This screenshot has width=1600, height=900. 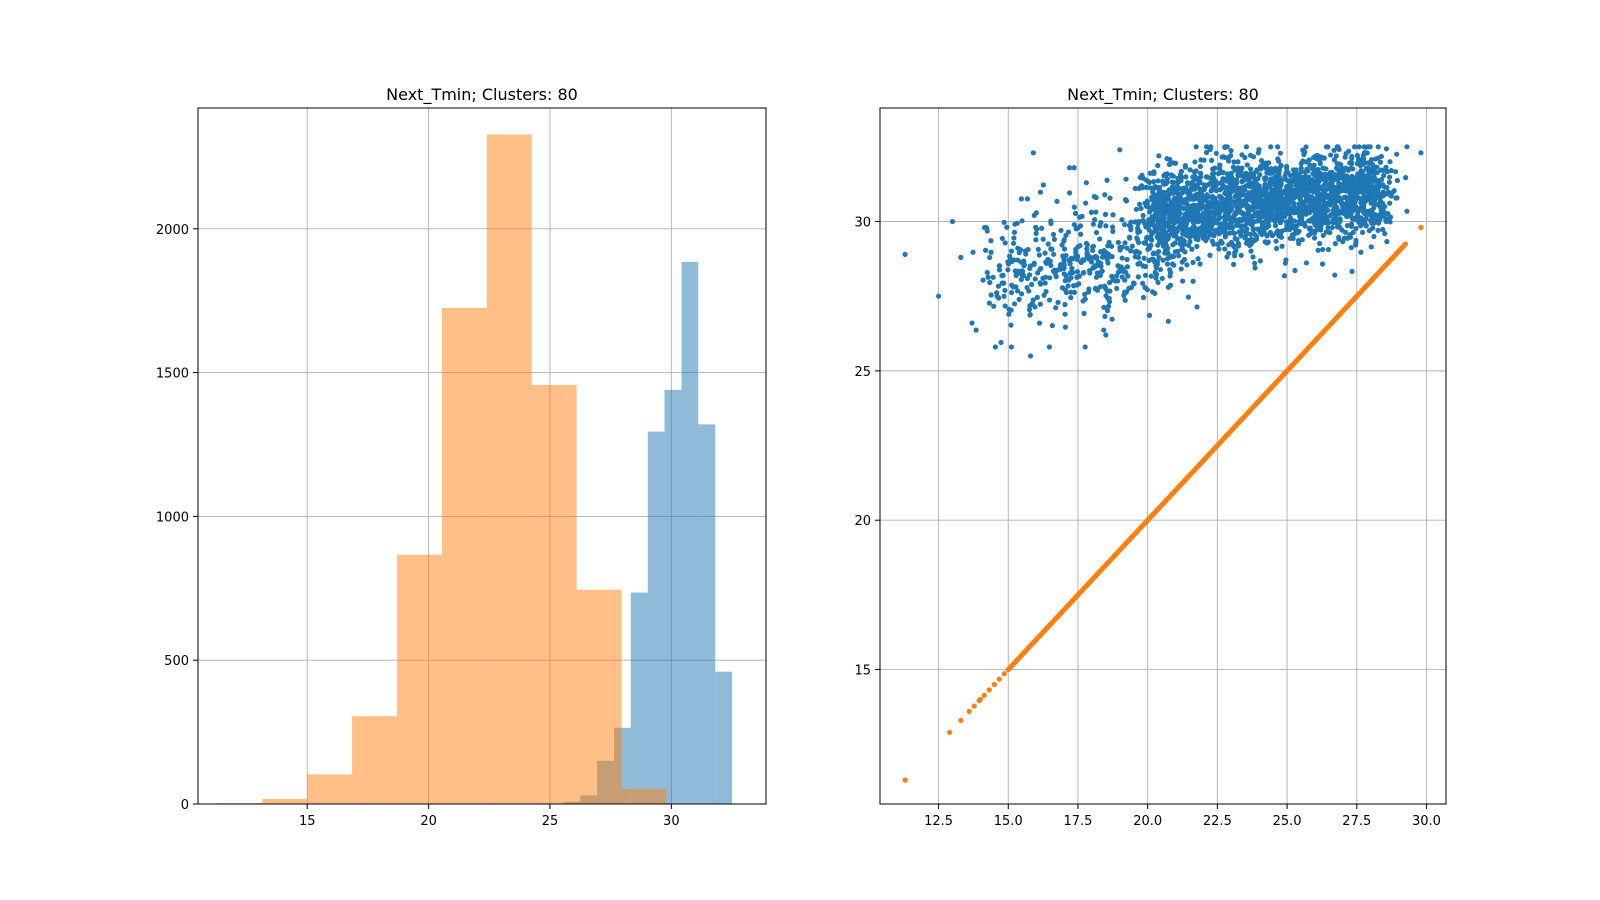 I want to click on scatter-x-tick-label: 25.0, so click(x=1287, y=821).